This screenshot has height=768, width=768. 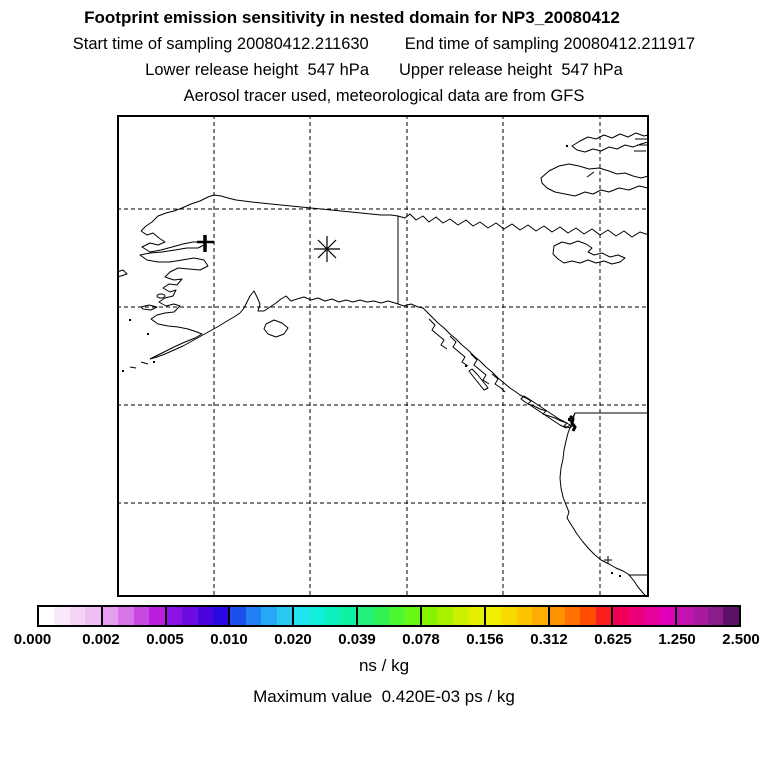 I want to click on start-time-text: Start time of sampling 20080412.211630, so click(x=220, y=44).